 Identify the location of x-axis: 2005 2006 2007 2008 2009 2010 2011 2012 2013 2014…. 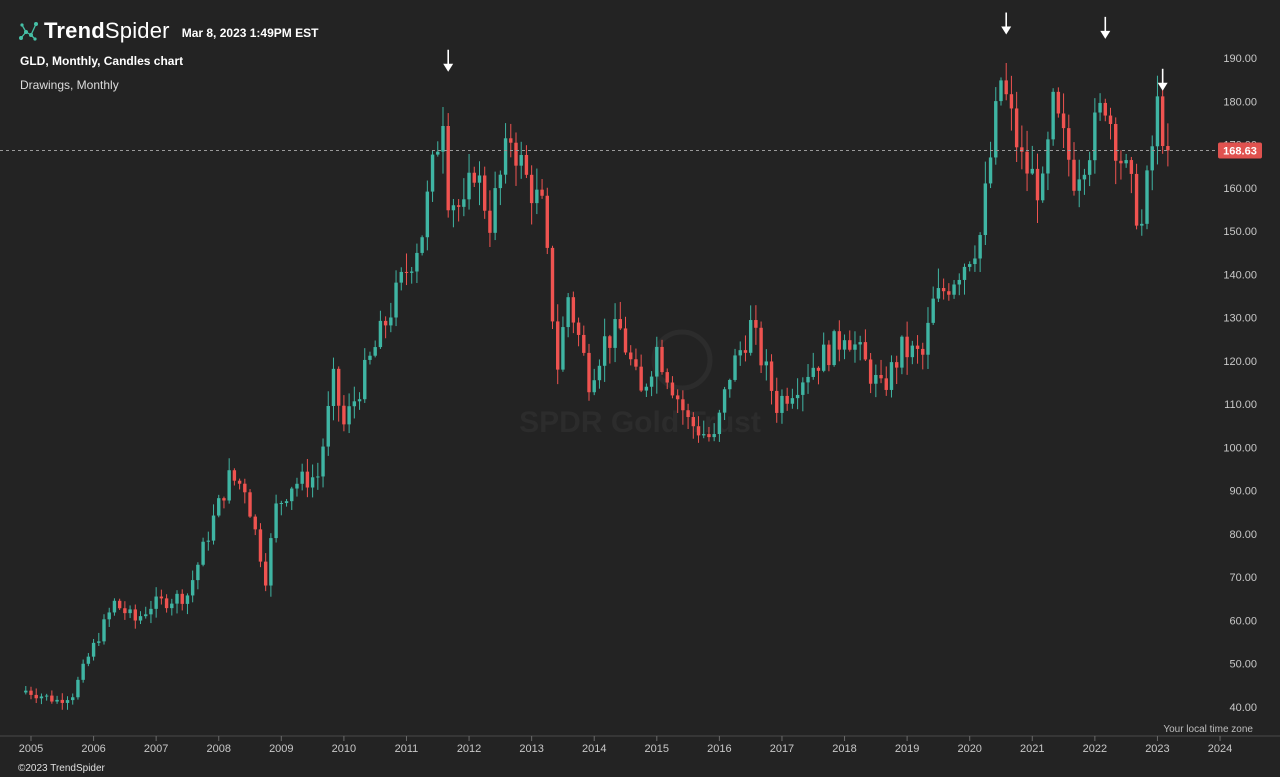
(640, 745).